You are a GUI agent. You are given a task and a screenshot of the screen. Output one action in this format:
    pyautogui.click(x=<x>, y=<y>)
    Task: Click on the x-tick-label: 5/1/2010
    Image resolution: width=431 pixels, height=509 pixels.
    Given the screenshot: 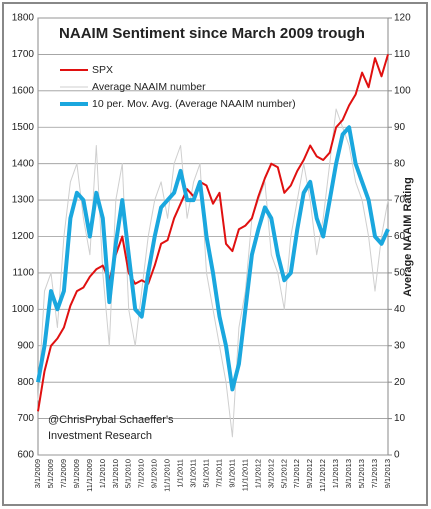 What is the action you would take?
    pyautogui.click(x=128, y=473)
    